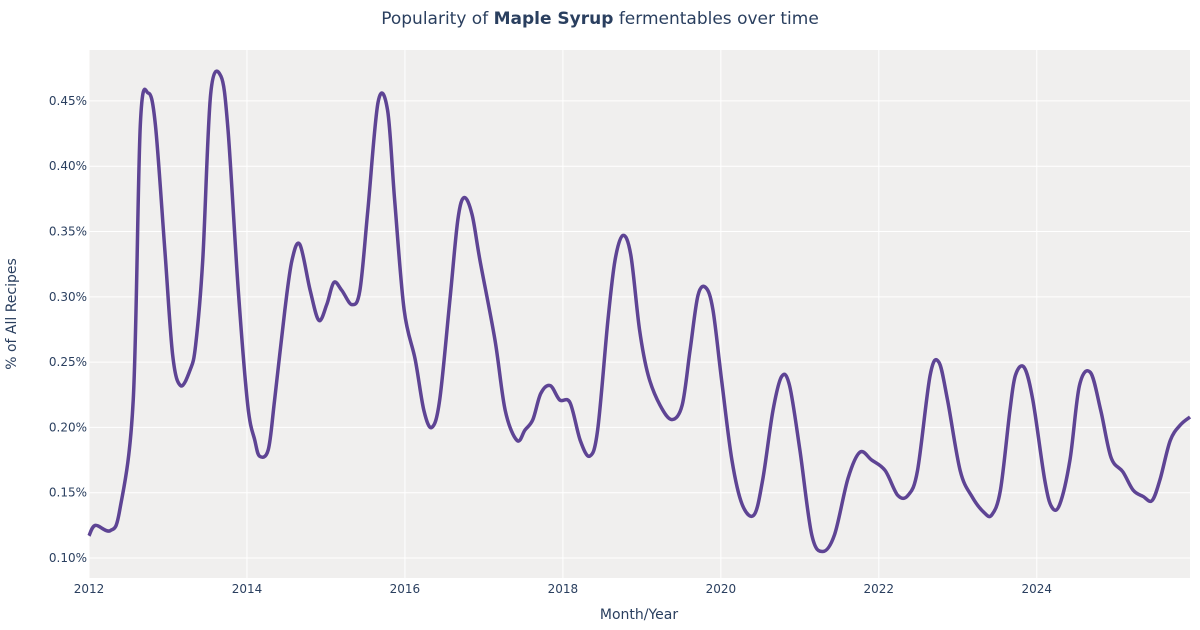 Image resolution: width=1200 pixels, height=630 pixels. I want to click on y-tick-label: 0.15%, so click(68, 493).